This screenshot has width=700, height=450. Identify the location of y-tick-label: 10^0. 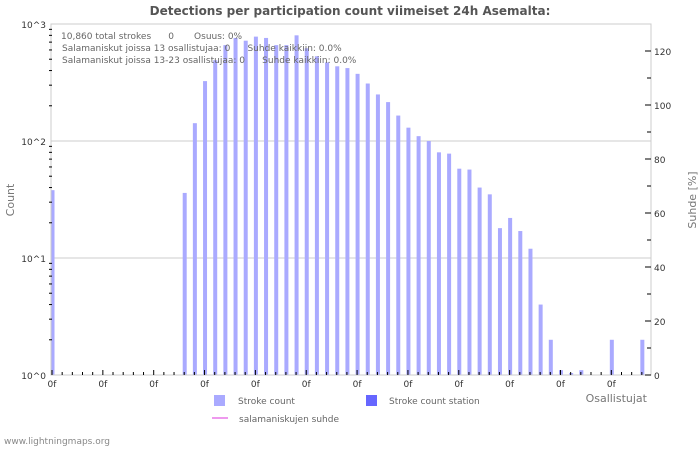
(33, 377).